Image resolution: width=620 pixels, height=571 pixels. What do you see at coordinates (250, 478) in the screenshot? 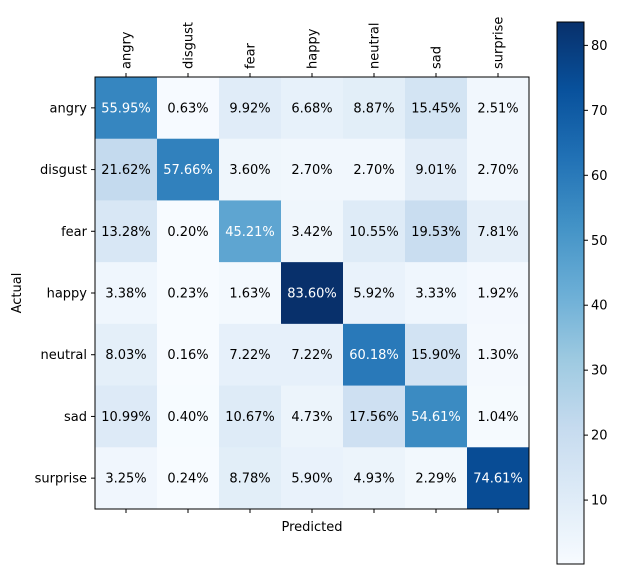
I see `heatmap-cell-surprise-fear` at bounding box center [250, 478].